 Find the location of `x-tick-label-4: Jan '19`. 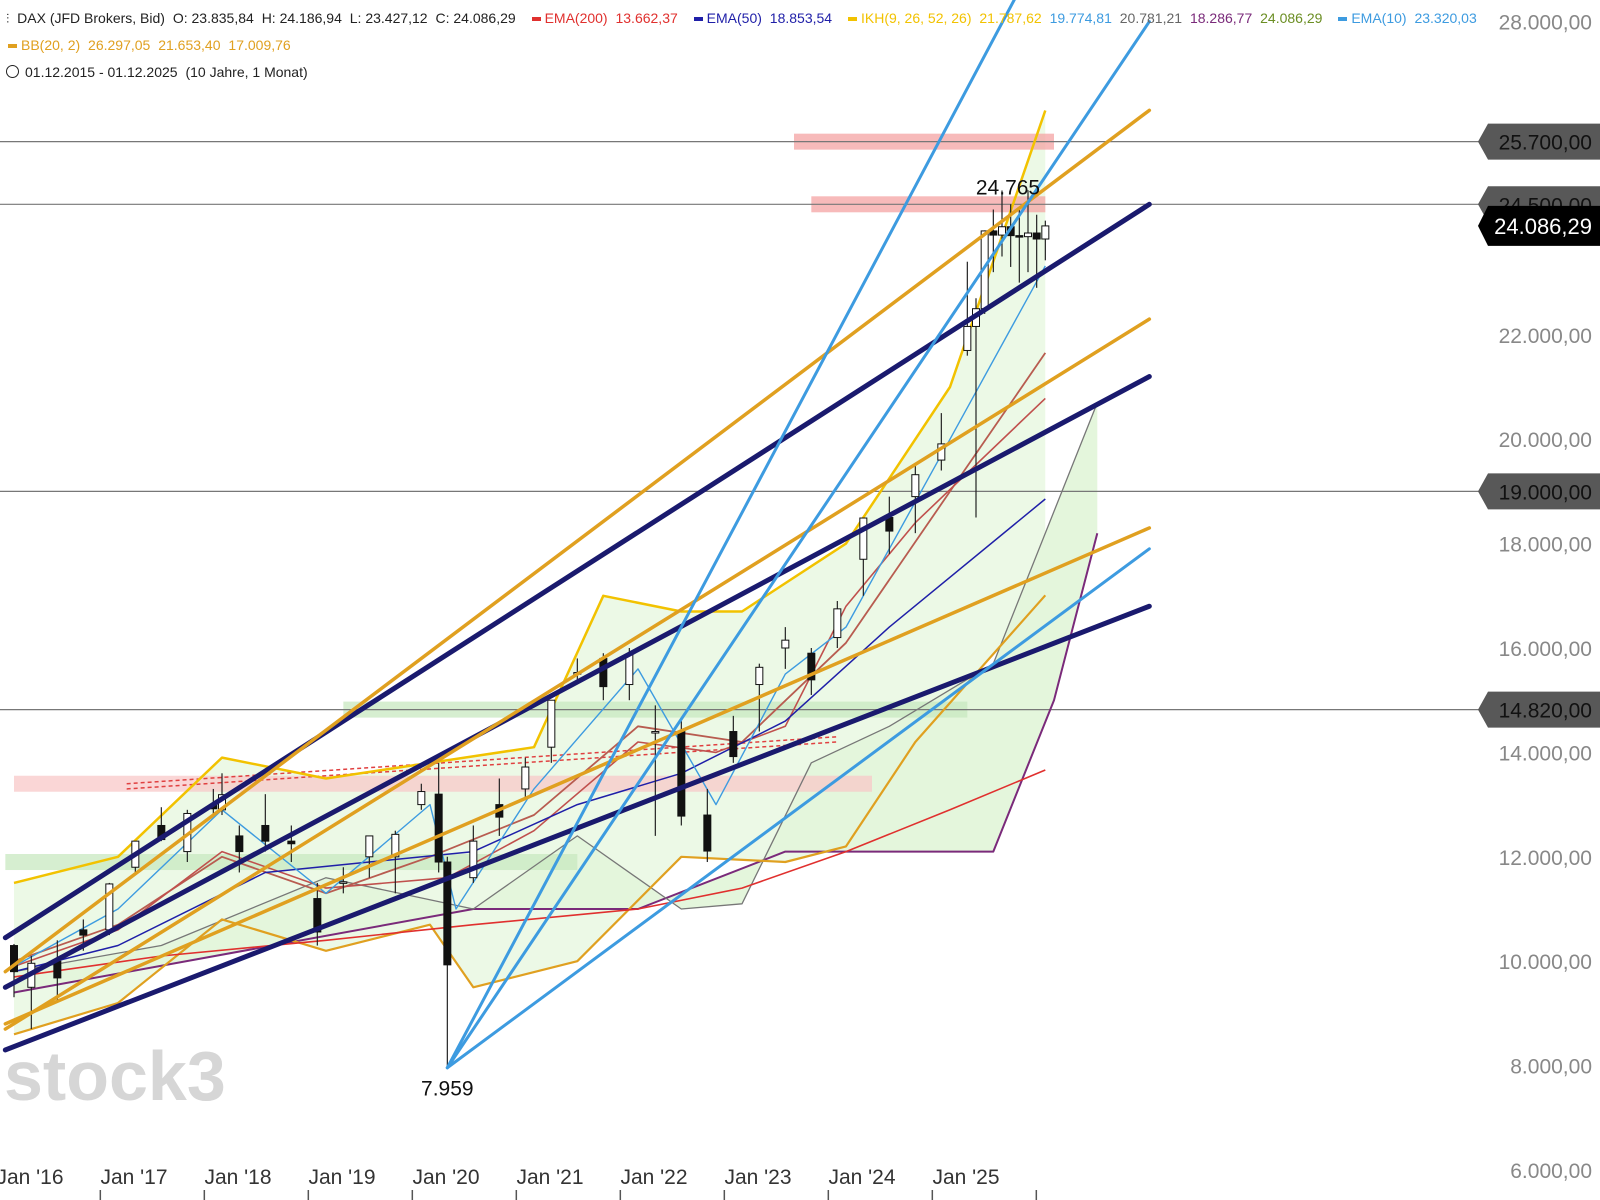

x-tick-label-4: Jan '19 is located at coordinates (341, 1177).